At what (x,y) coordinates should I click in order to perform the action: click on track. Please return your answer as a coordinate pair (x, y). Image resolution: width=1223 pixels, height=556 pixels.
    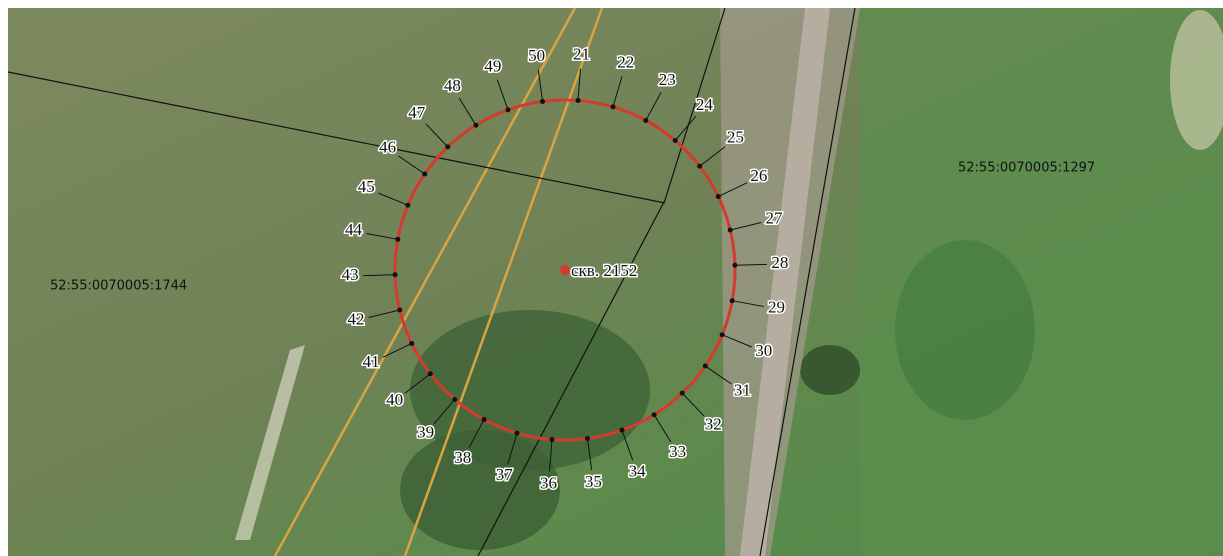
    Looking at the image, I should click on (270, 442).